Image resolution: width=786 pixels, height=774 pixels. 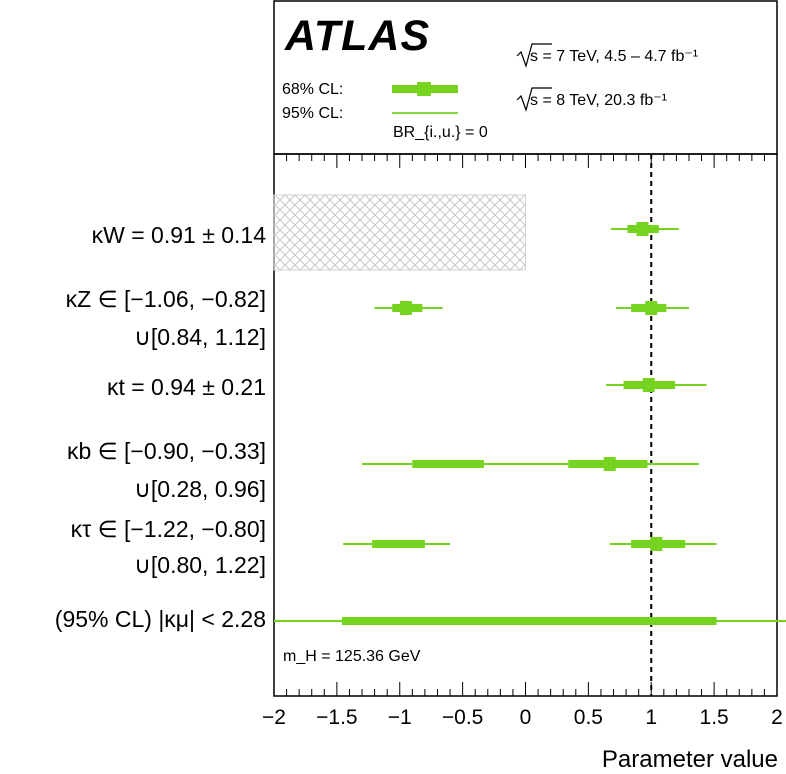 I want to click on row-label-kappa-b: κb ∈ [−0.90, −0.33], so click(x=166, y=451).